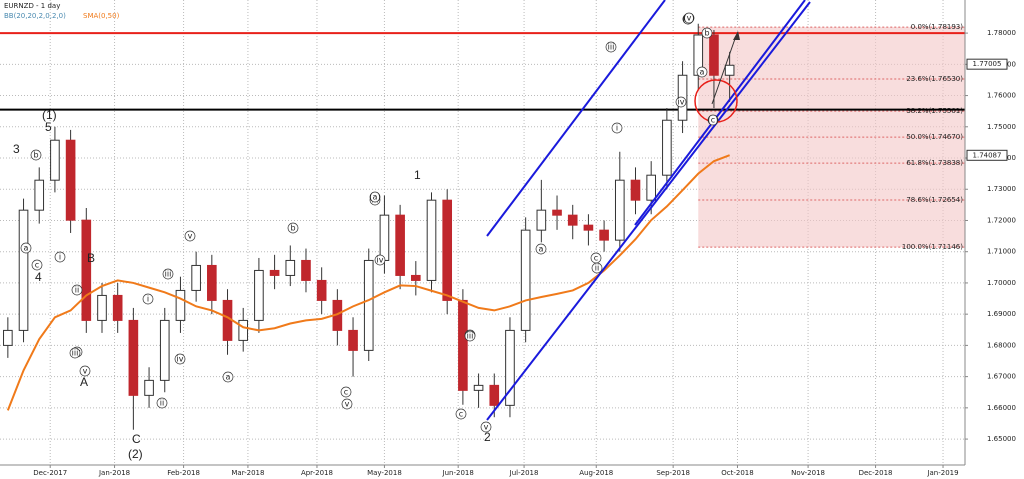  Describe the element at coordinates (417, 175) in the screenshot. I see `wave-label: 1` at that location.